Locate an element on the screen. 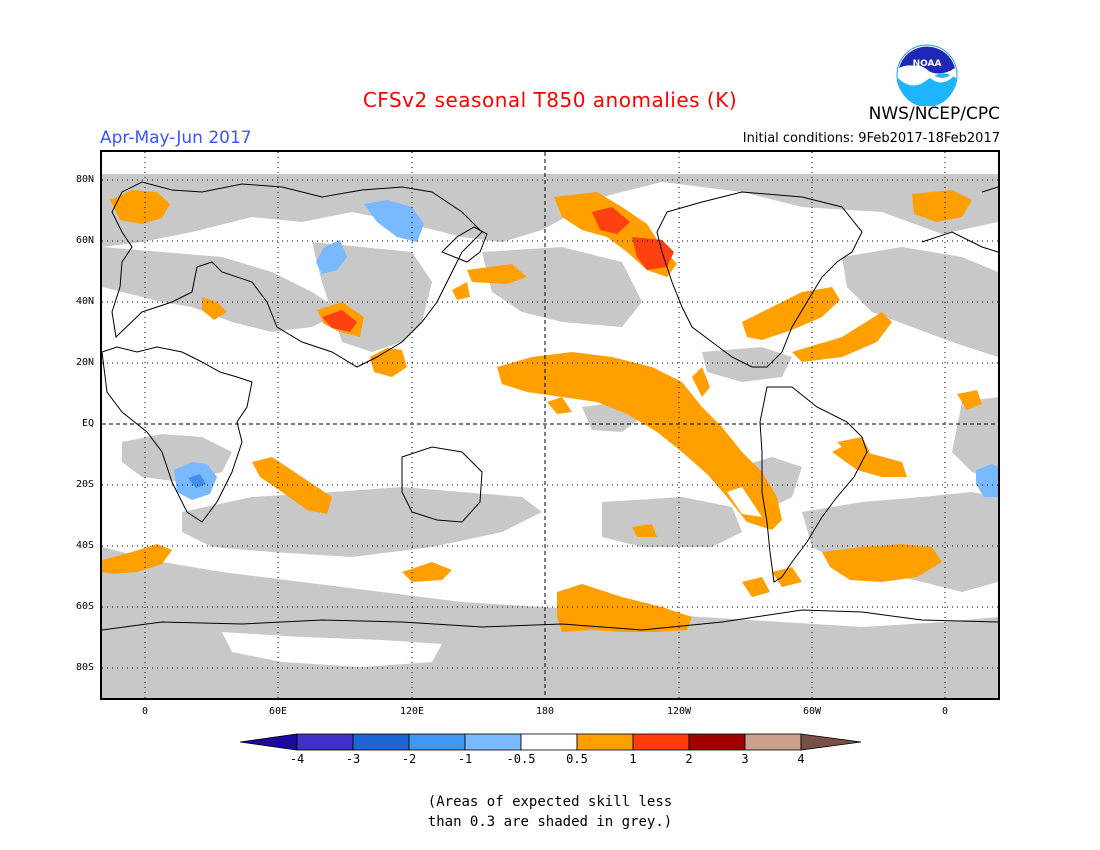 This screenshot has height=850, width=1100. colorbar-cell-minus2-minus1 is located at coordinates (437, 742).